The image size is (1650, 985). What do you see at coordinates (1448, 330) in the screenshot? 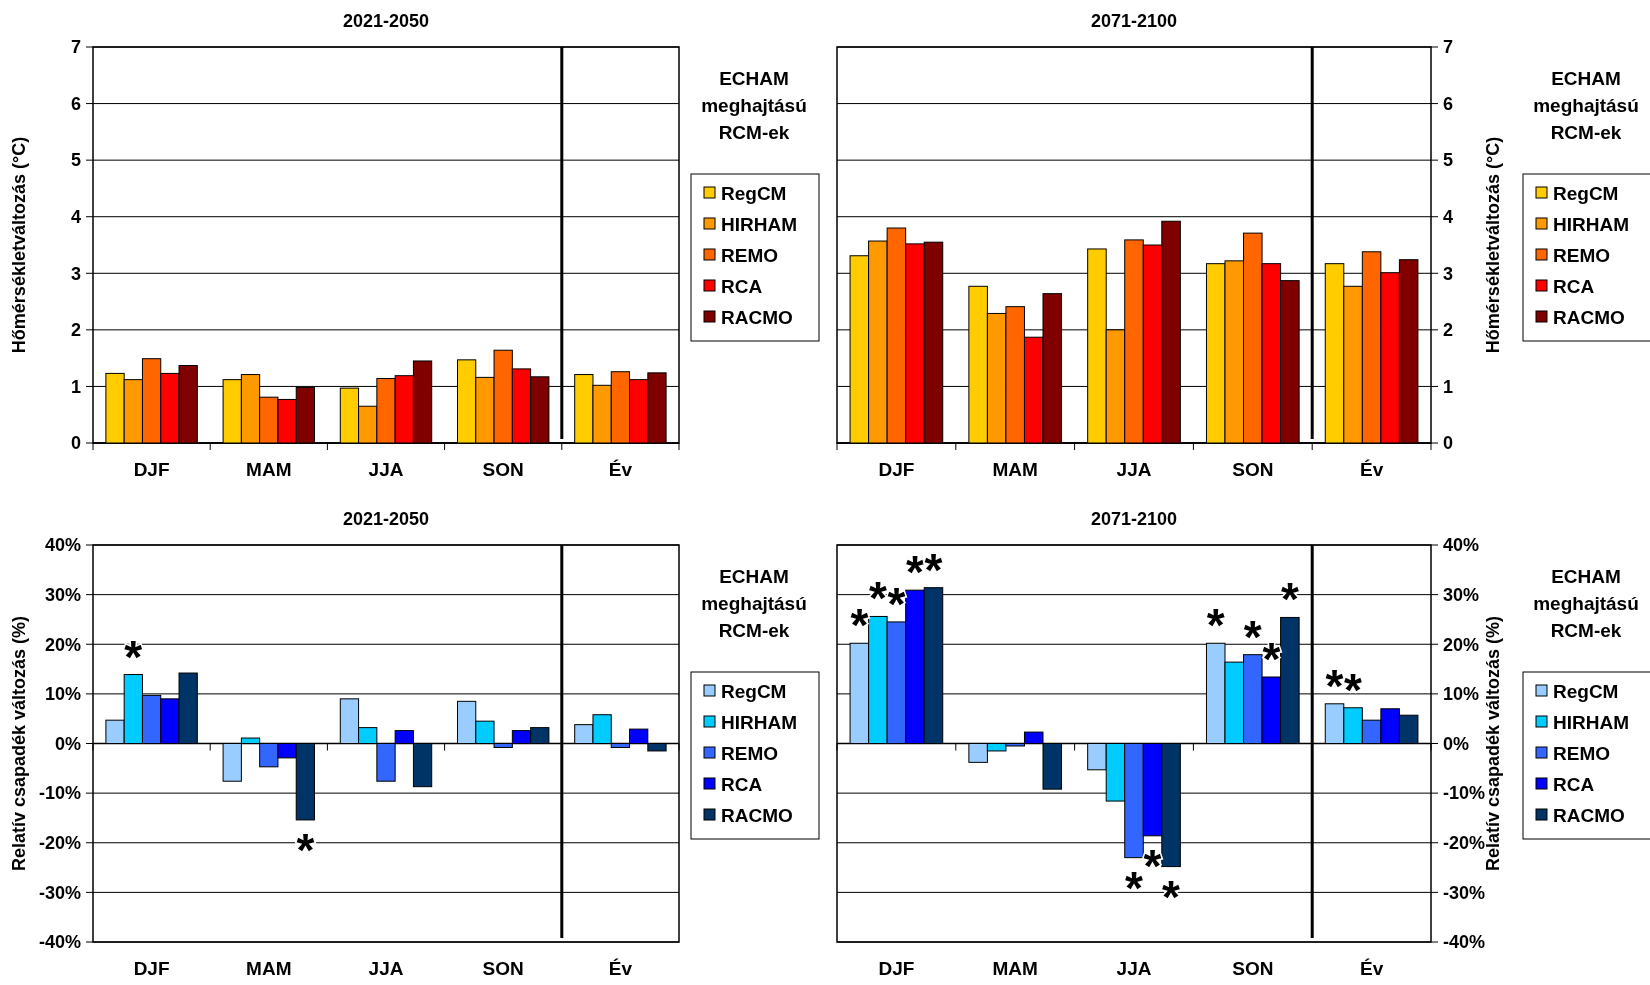
I see `y2-tick-label: 2` at bounding box center [1448, 330].